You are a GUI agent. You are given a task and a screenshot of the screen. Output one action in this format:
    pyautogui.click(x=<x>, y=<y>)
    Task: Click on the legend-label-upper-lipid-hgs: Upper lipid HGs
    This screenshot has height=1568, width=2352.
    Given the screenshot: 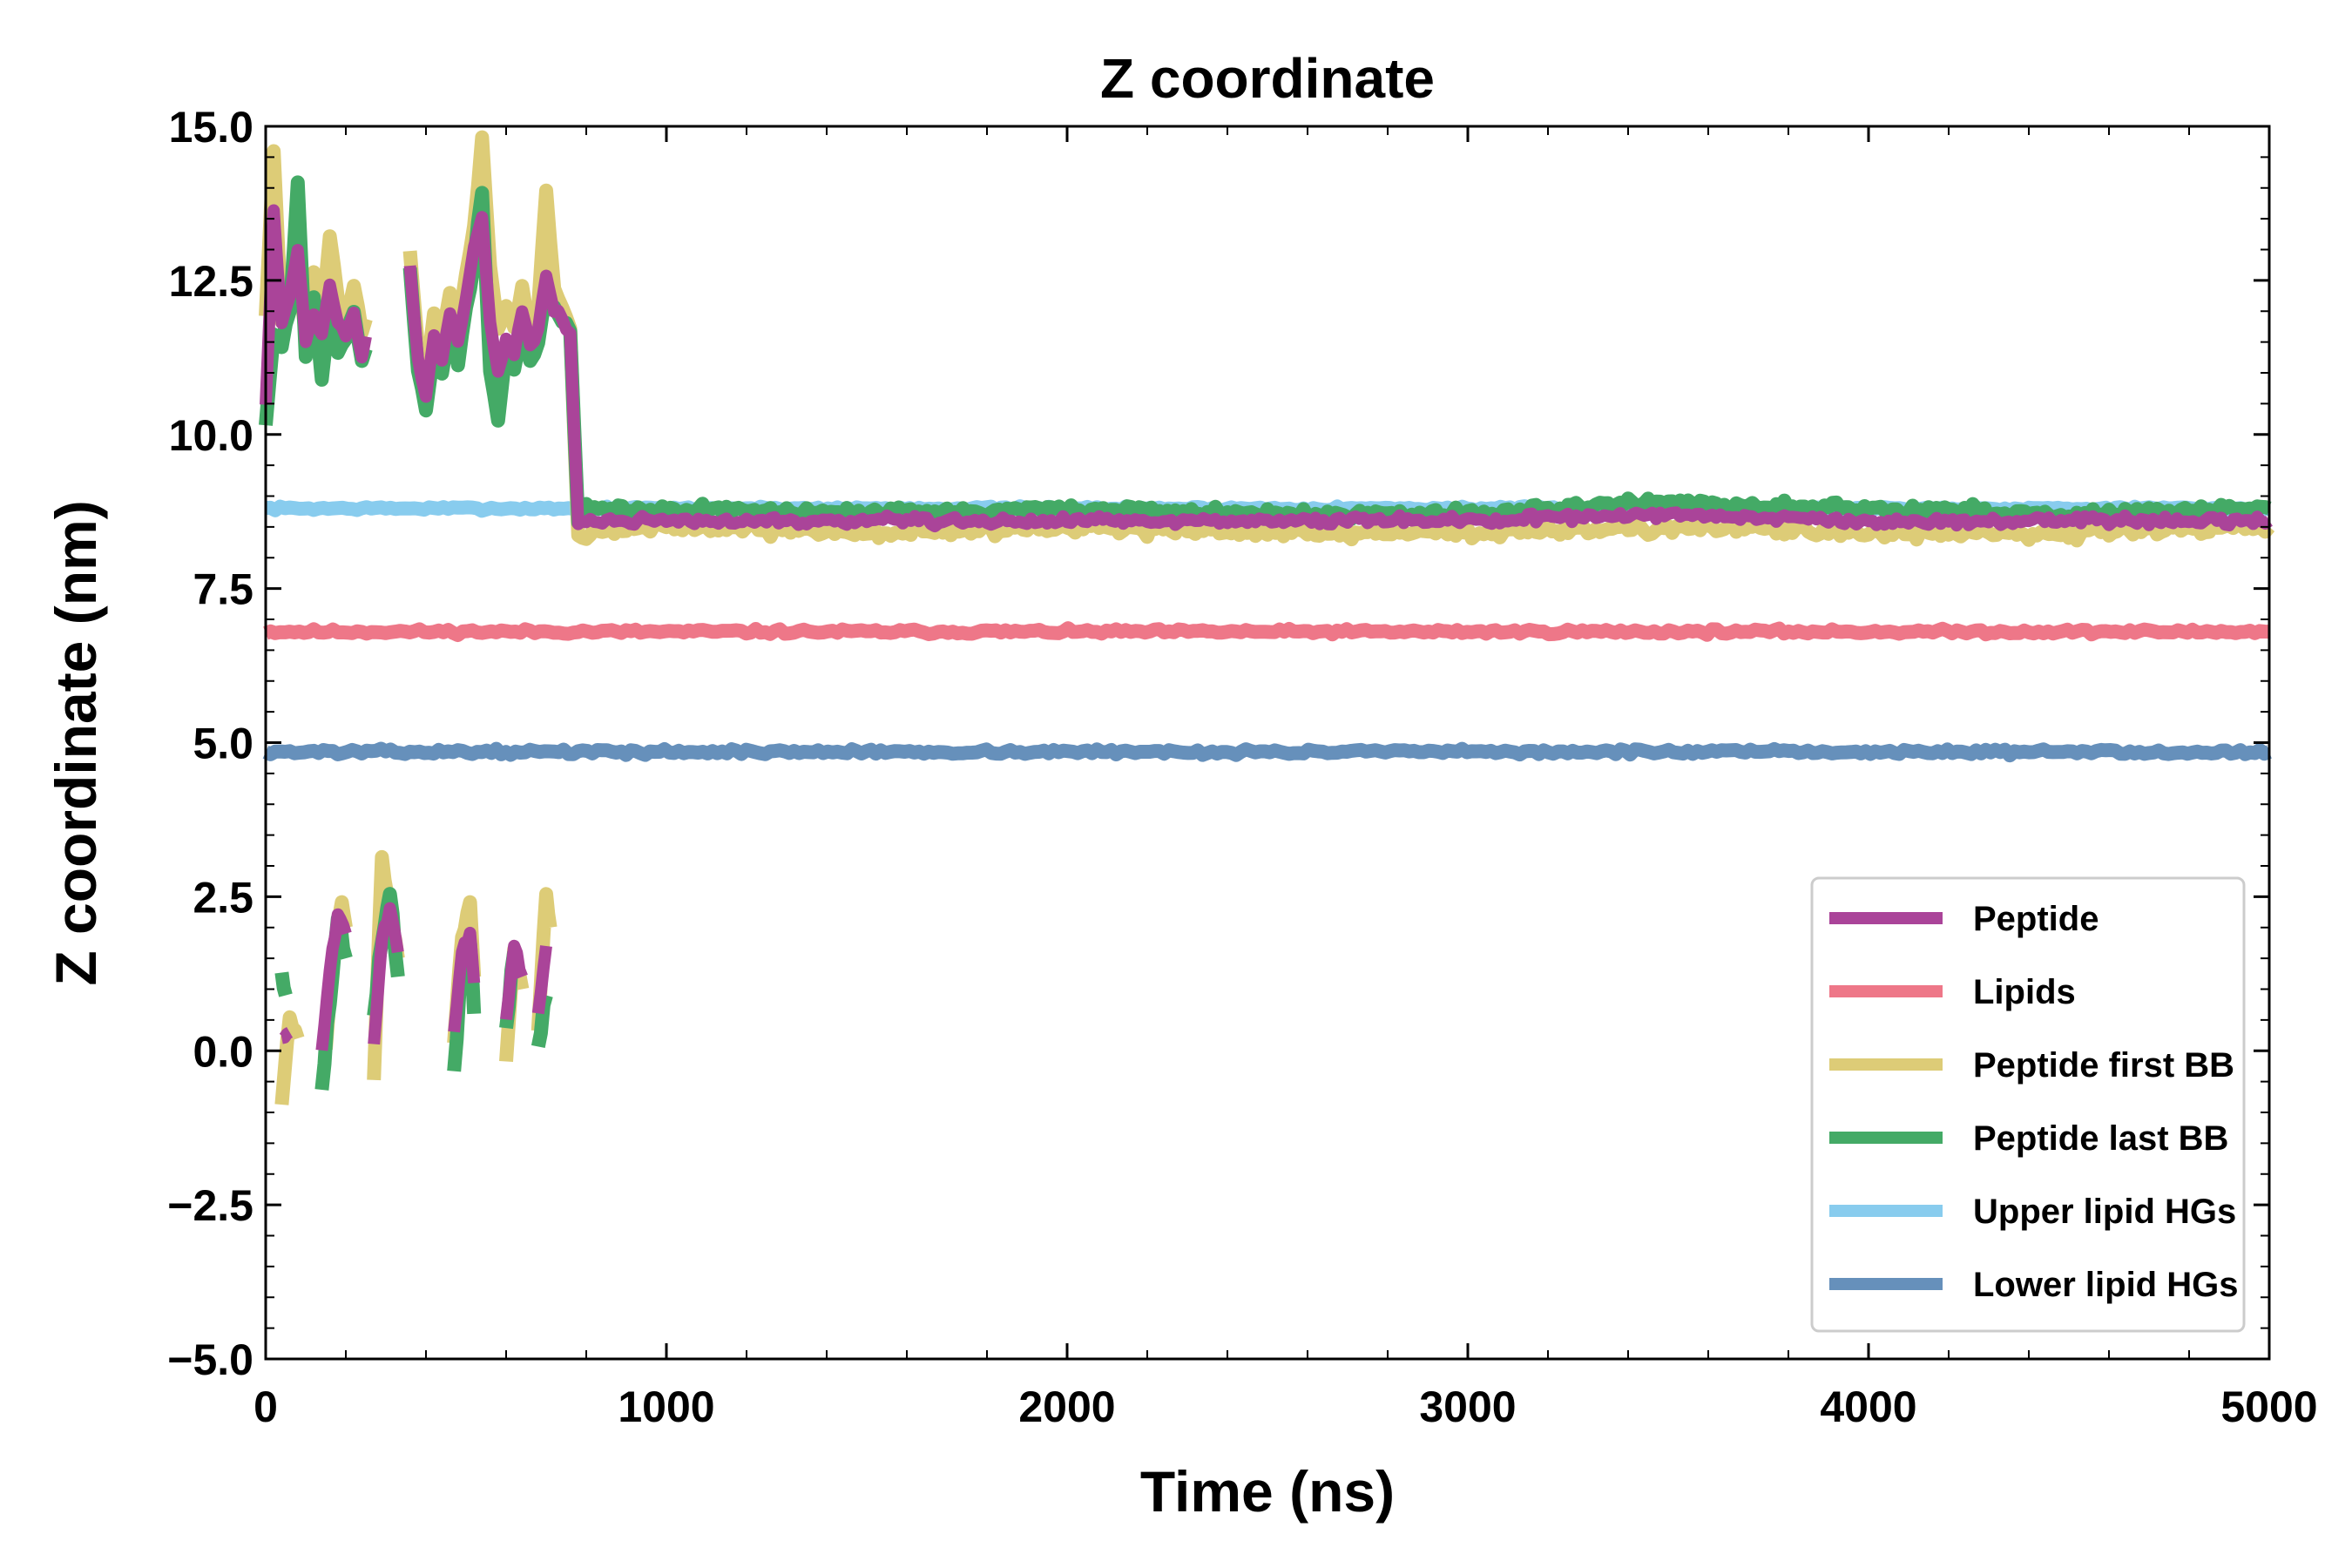 What is the action you would take?
    pyautogui.click(x=2104, y=1212)
    